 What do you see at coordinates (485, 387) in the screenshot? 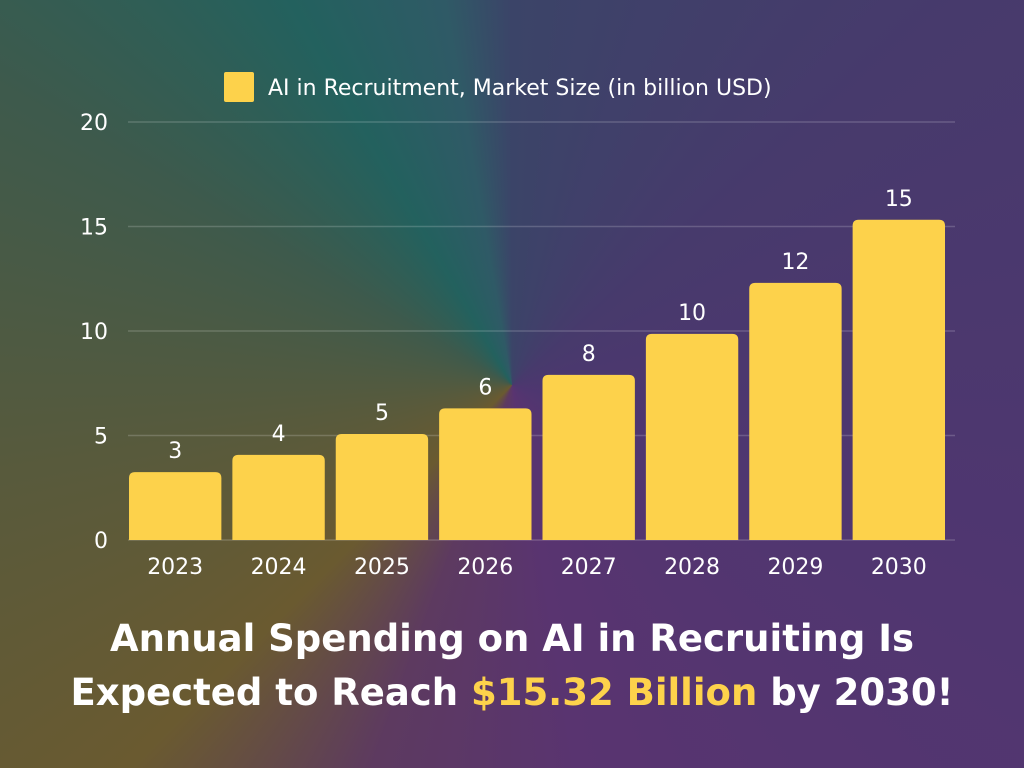
I see `data-label: 6` at bounding box center [485, 387].